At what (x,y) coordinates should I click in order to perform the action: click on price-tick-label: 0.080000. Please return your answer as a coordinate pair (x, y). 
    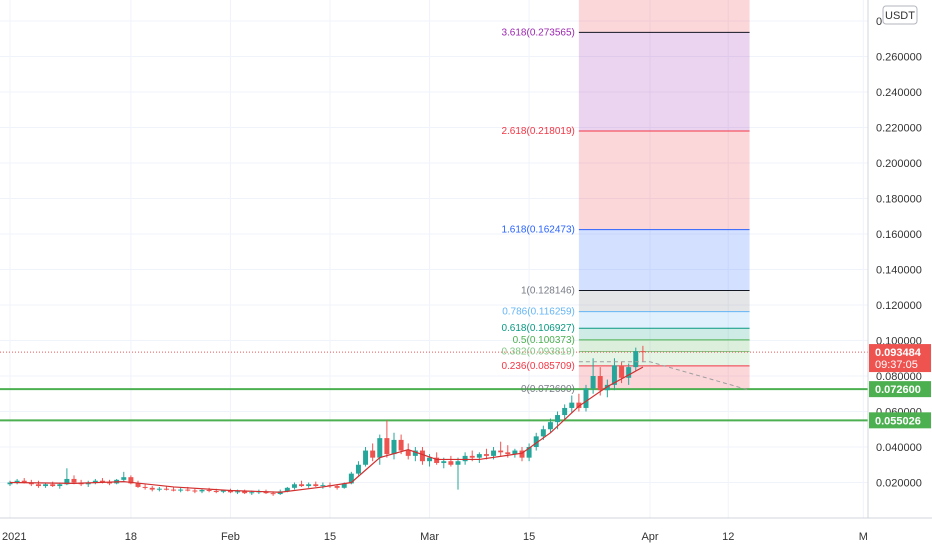
    Looking at the image, I should click on (899, 377).